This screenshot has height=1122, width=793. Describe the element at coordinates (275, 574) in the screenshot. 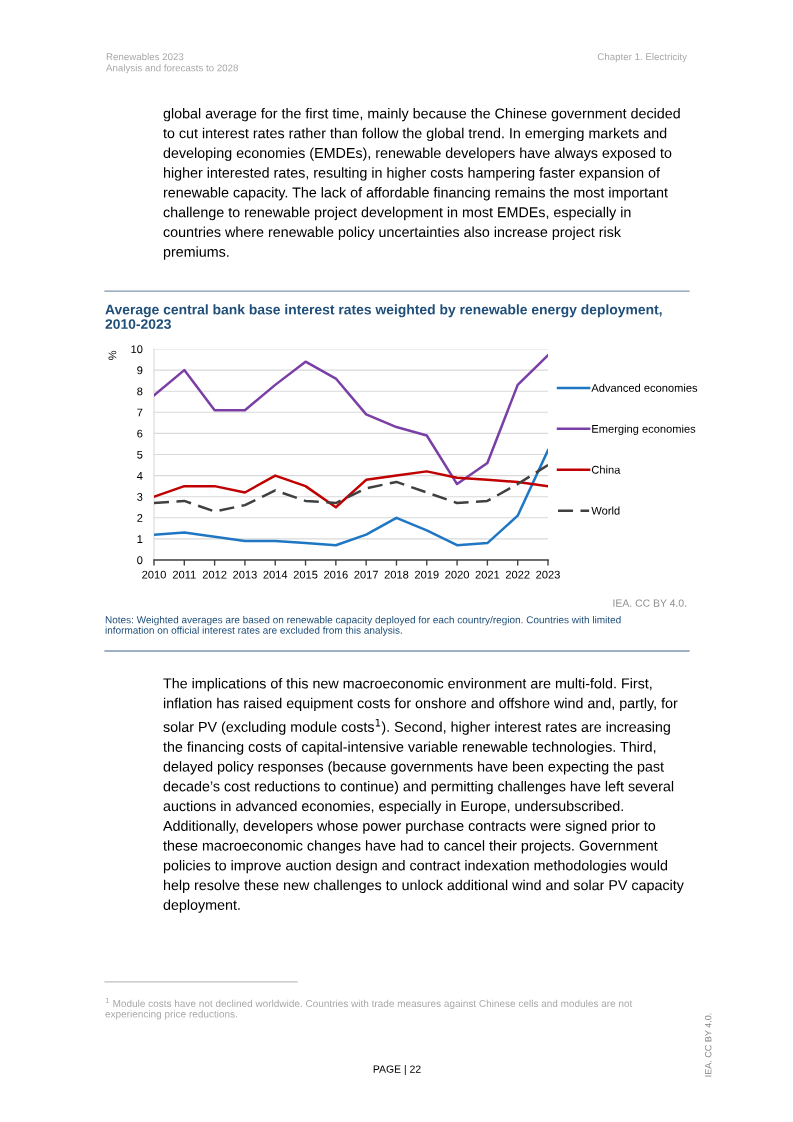

I see `x-tick-label: 2014` at that location.